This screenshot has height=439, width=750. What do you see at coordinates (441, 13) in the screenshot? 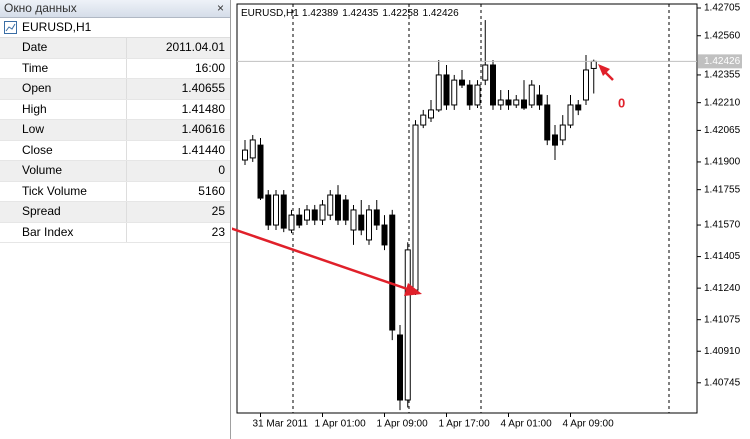
I see `close: 1.42426` at bounding box center [441, 13].